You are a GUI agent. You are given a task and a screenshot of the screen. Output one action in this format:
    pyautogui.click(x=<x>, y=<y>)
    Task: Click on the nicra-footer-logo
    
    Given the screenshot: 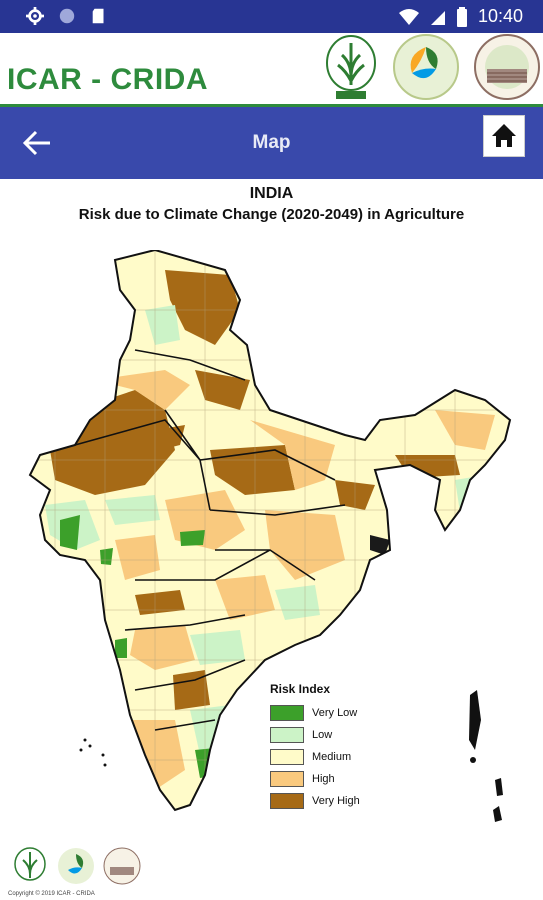 What is the action you would take?
    pyautogui.click(x=76, y=866)
    